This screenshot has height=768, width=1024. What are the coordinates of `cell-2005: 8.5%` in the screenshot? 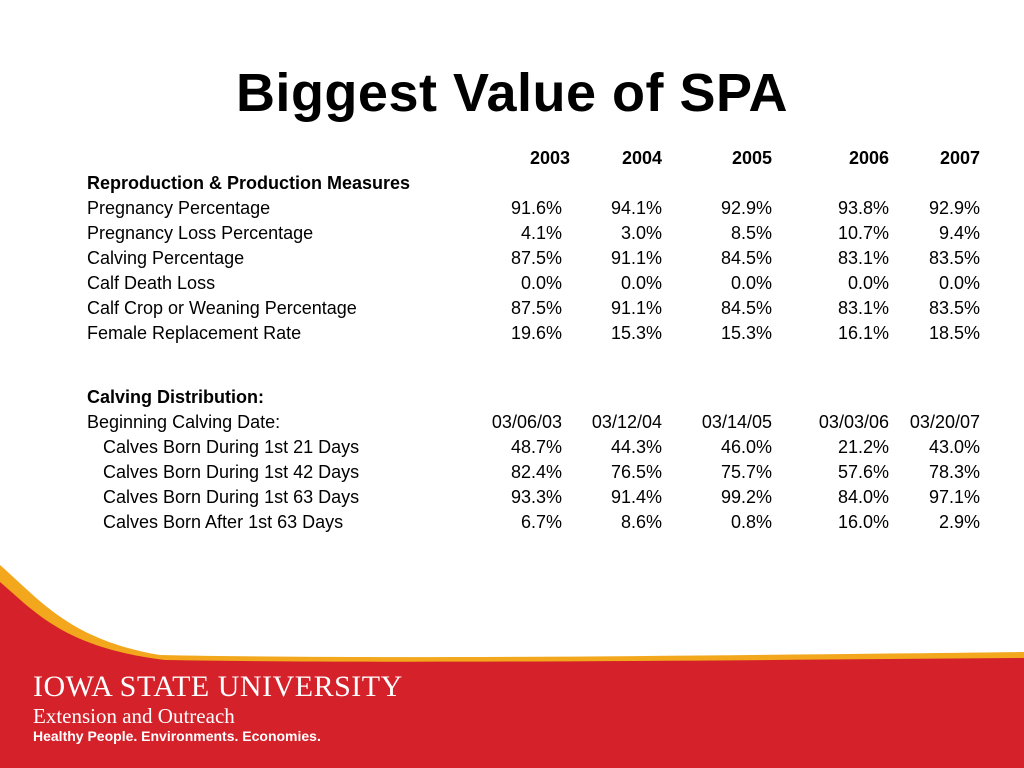 It's located at (751, 233).